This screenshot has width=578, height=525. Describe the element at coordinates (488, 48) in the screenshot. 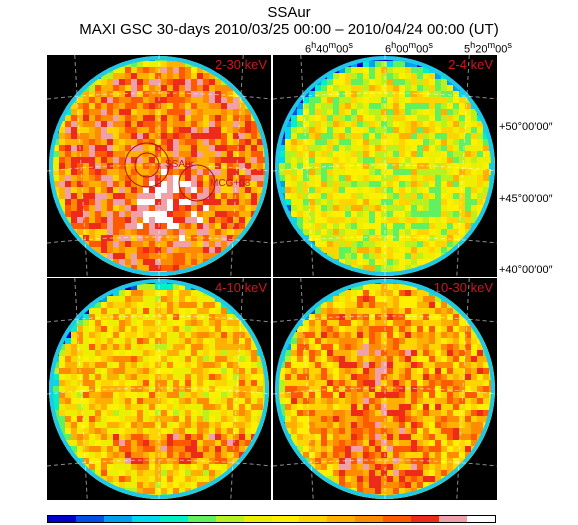

I see `ra-tick-label: 5h20m00s` at that location.